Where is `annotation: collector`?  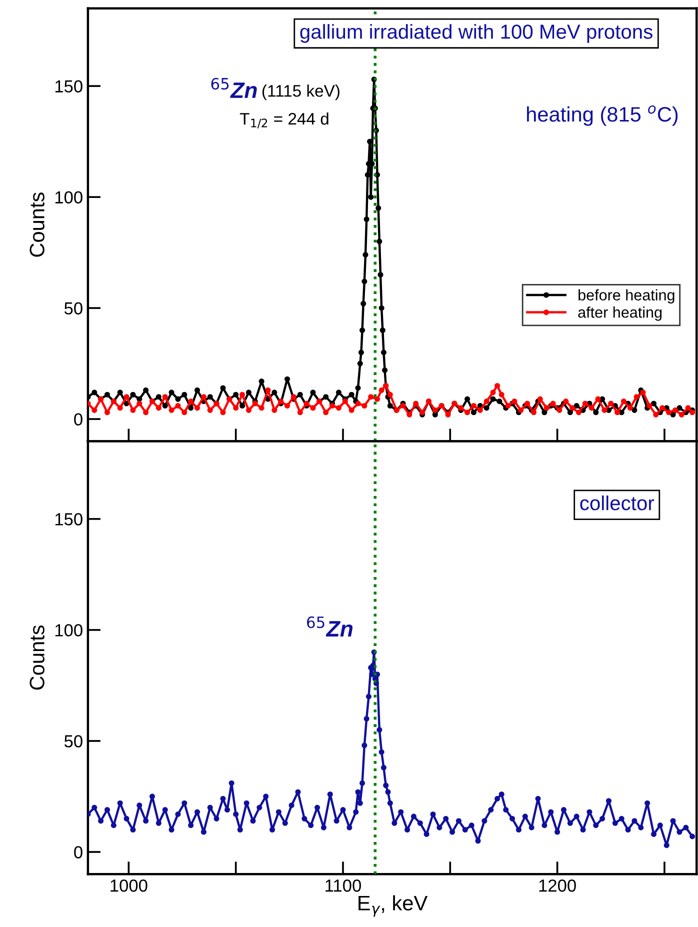 annotation: collector is located at coordinates (617, 503).